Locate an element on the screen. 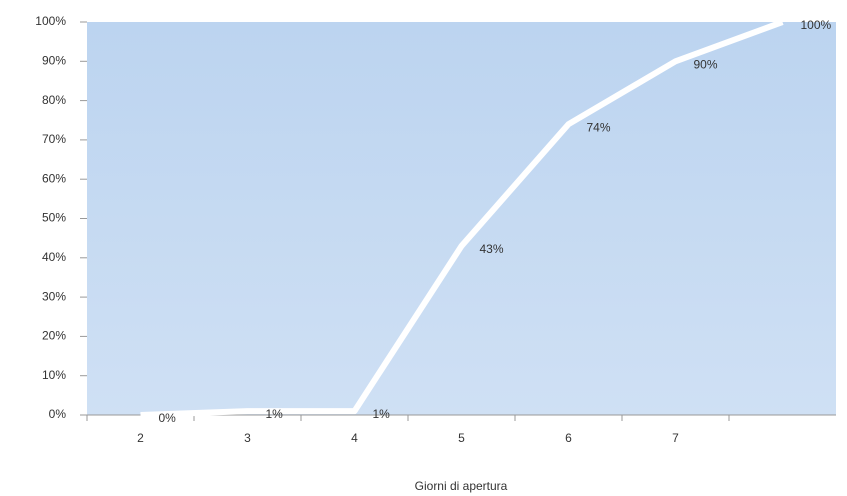 This screenshot has width=847, height=496. x-axis-label: Giorni di apertura is located at coordinates (461, 486).